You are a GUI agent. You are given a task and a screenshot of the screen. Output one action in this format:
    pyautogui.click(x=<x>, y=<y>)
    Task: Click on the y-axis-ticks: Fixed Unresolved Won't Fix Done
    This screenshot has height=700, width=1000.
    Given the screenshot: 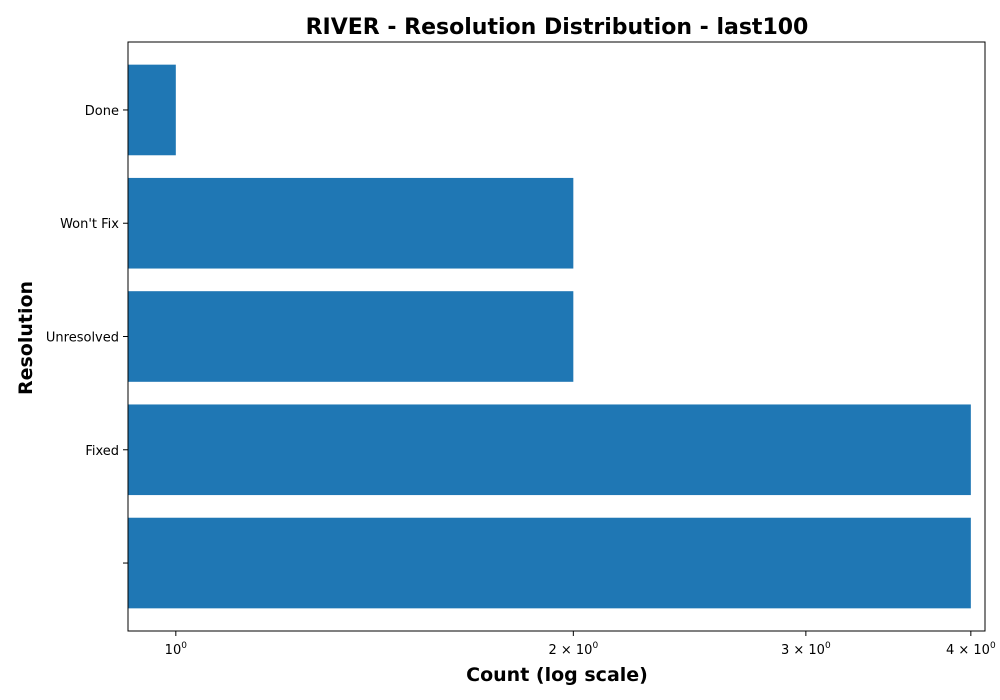 What is the action you would take?
    pyautogui.click(x=87, y=334)
    